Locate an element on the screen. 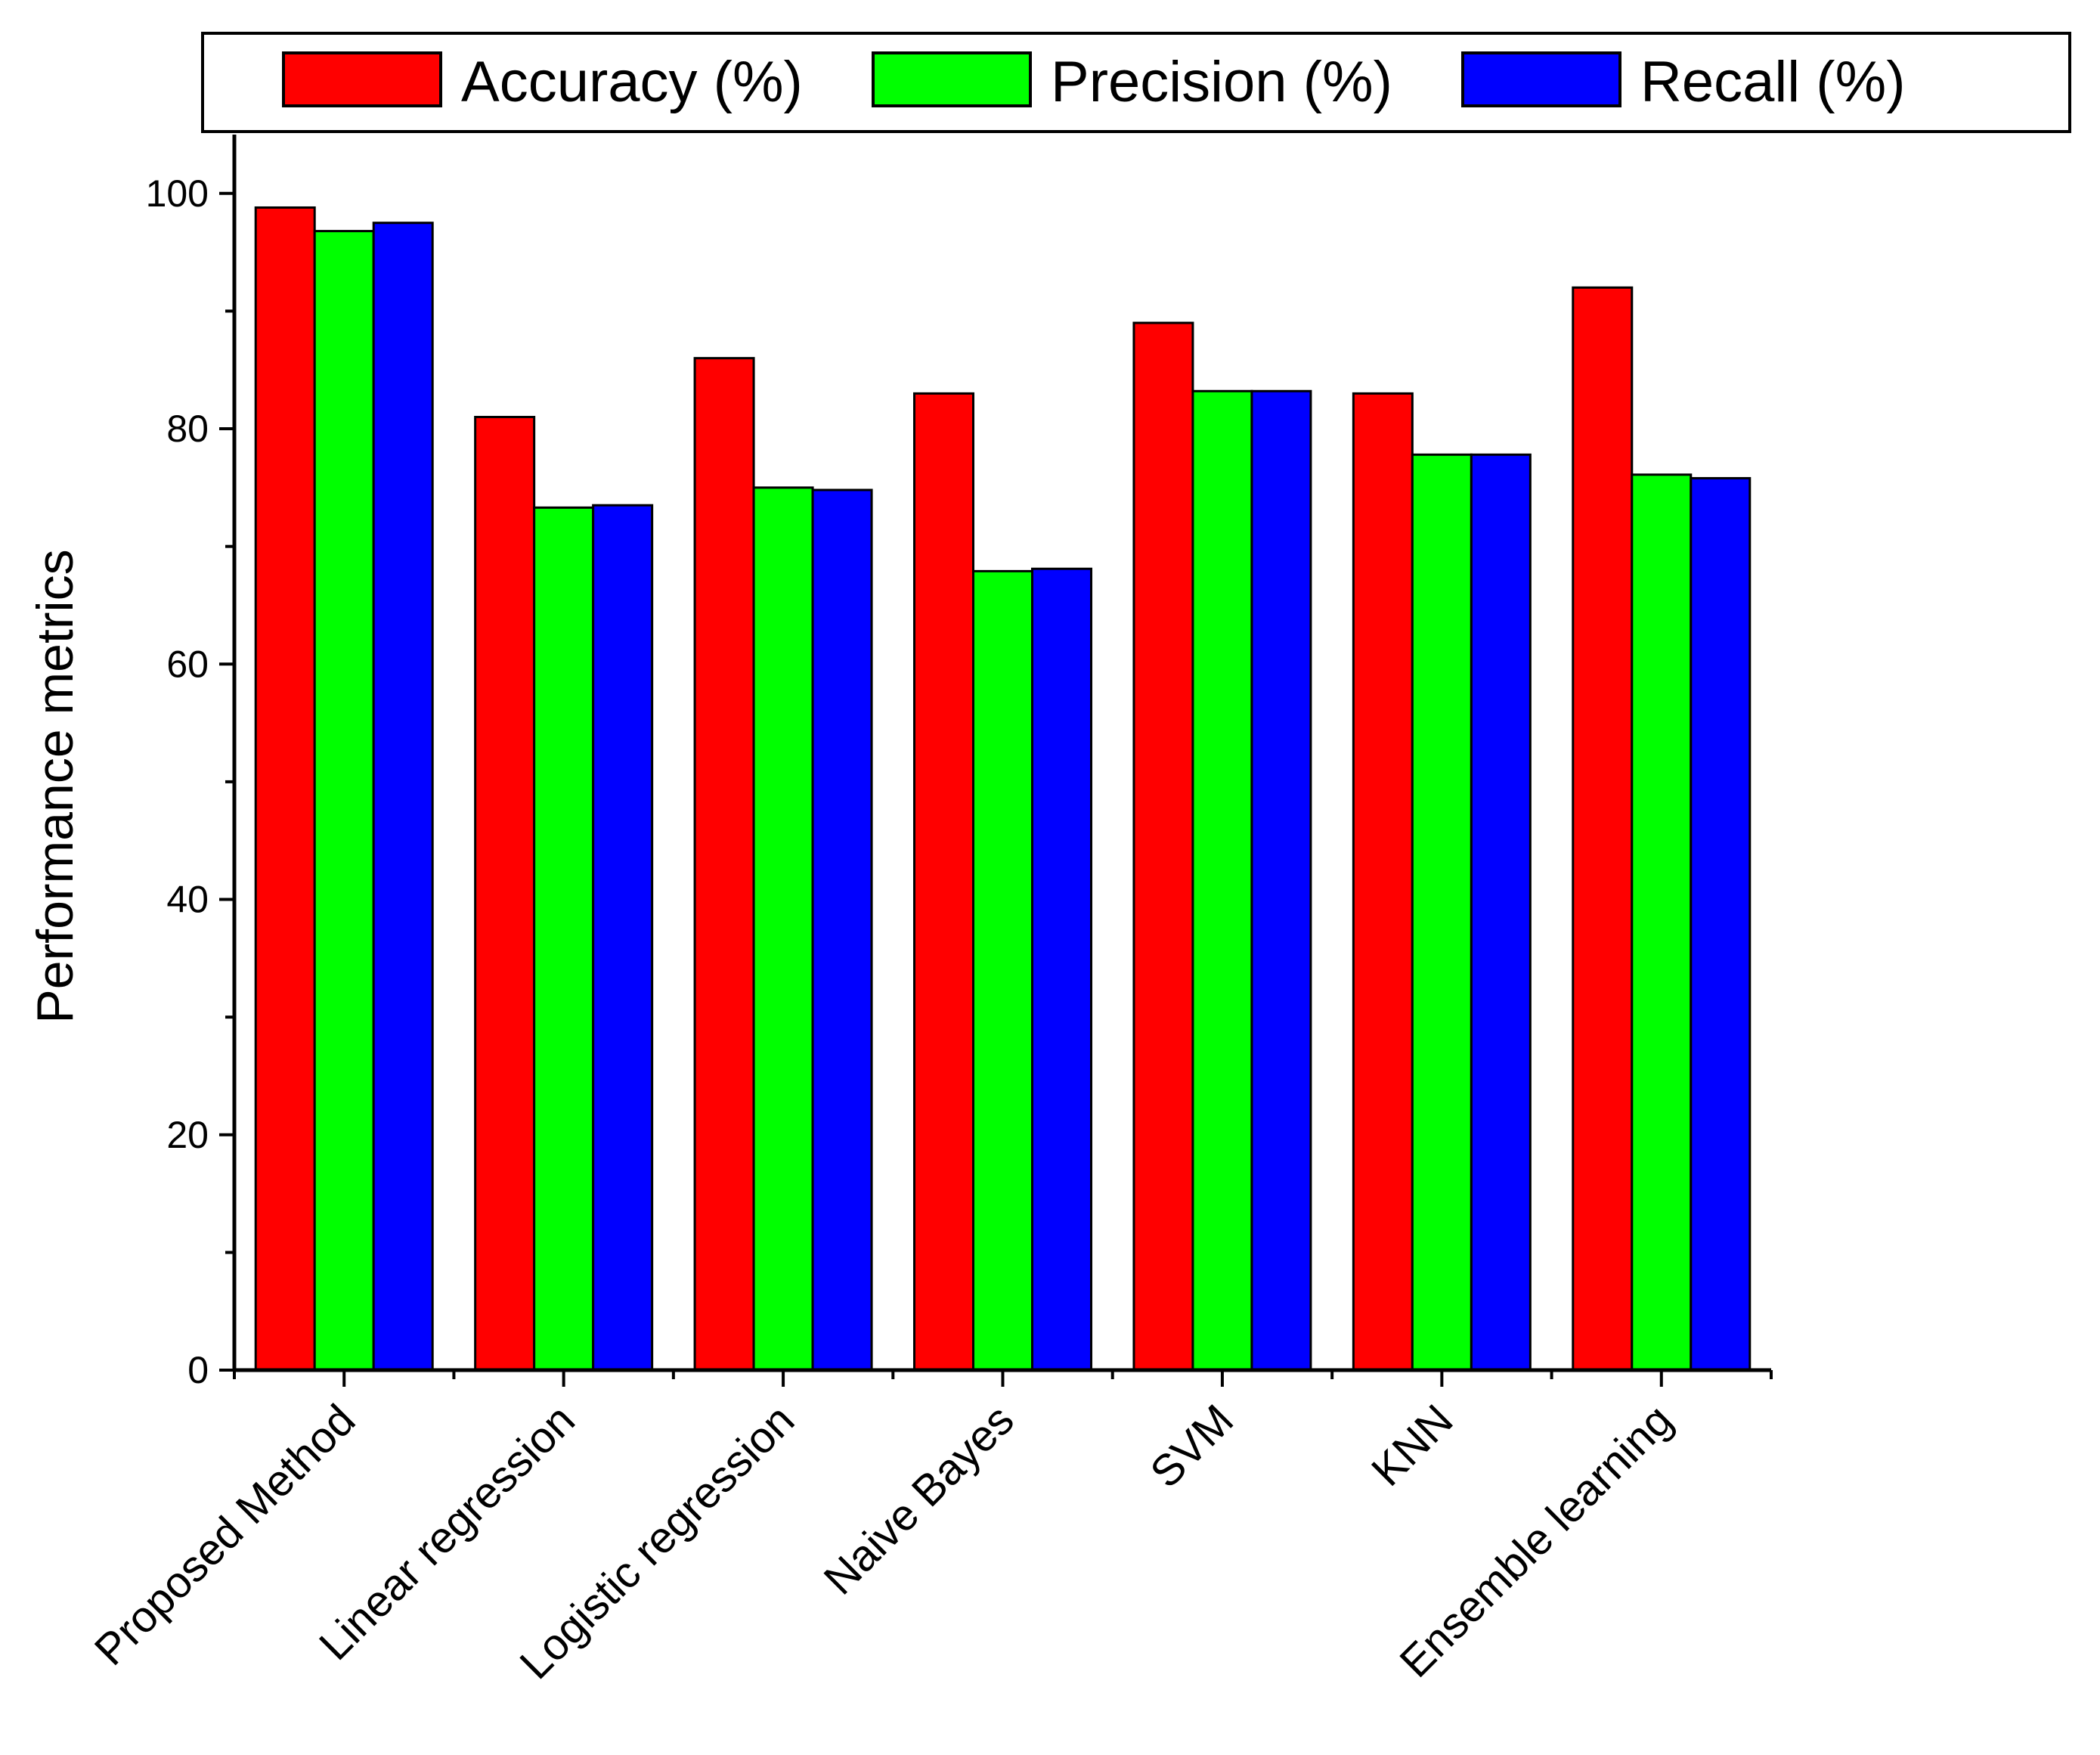 The image size is (2100, 1755). y-tick-label: 80 is located at coordinates (188, 429).